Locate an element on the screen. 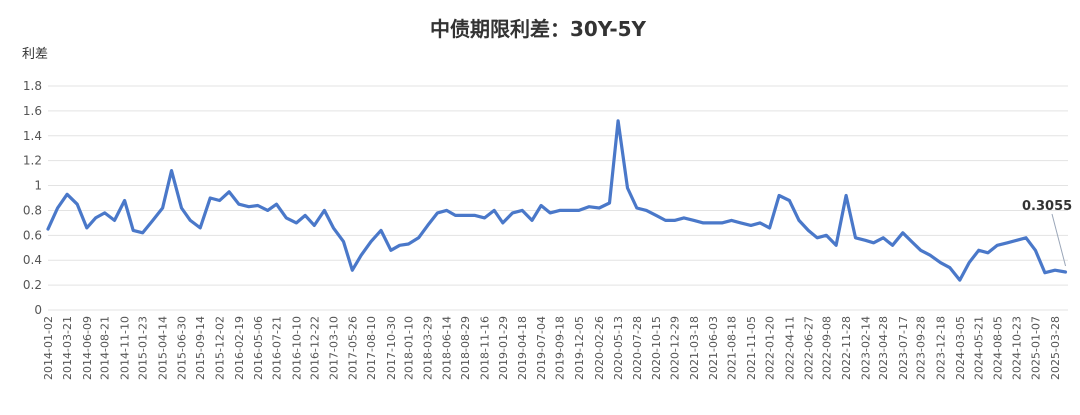 This screenshot has width=1080, height=415. x-tick-label: 2017-03-10 is located at coordinates (333, 348).